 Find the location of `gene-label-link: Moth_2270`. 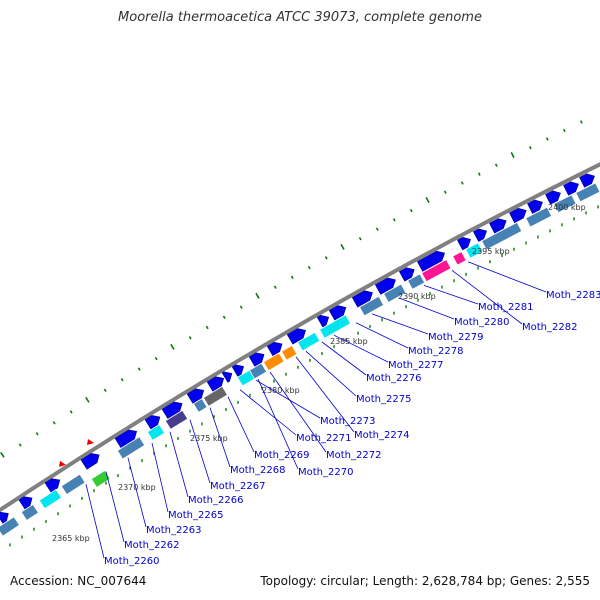

gene-label-link: Moth_2270 is located at coordinates (325, 472).